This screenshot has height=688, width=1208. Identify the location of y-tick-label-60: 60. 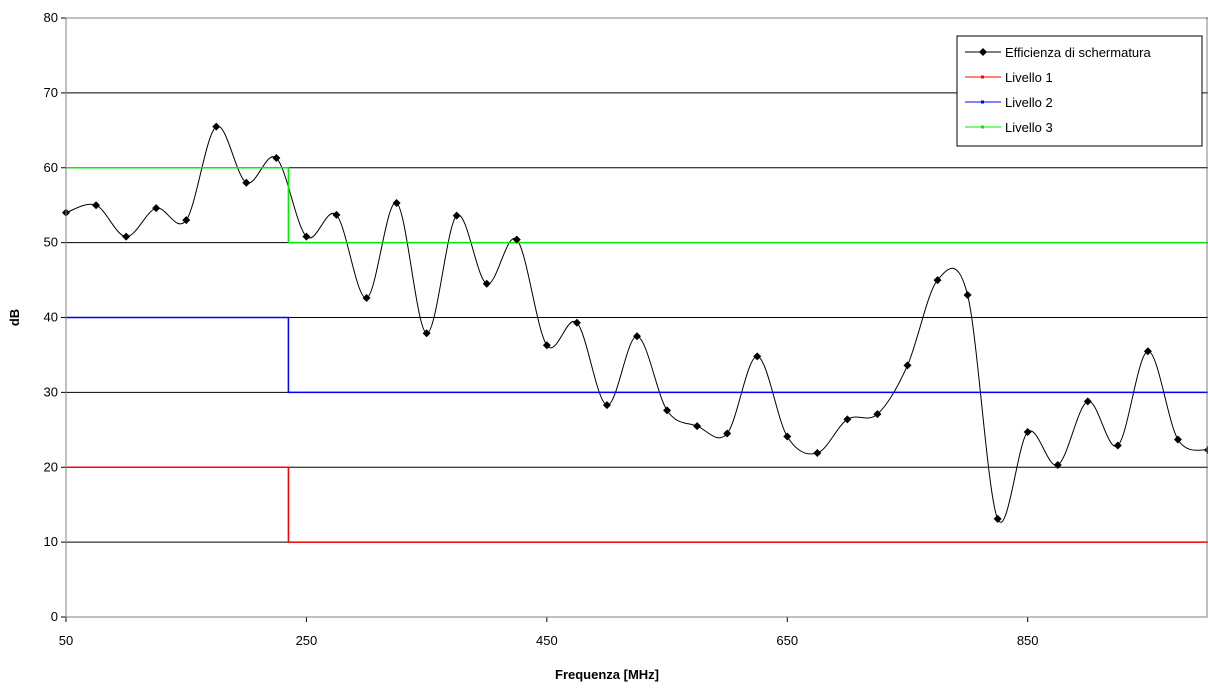
(51, 167).